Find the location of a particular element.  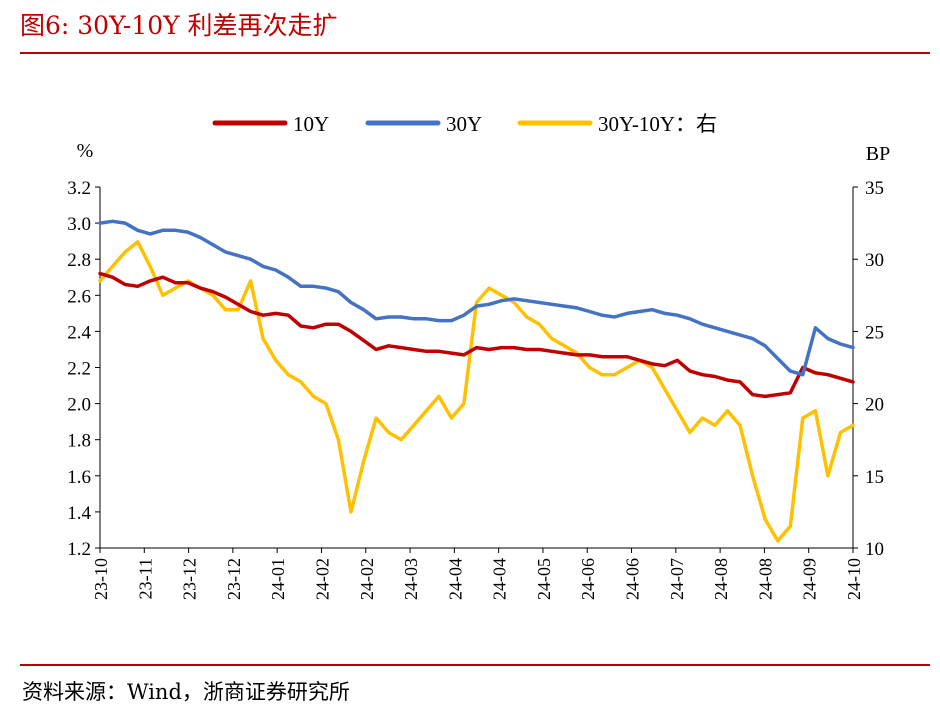

legend-label: 10Y is located at coordinates (311, 124).